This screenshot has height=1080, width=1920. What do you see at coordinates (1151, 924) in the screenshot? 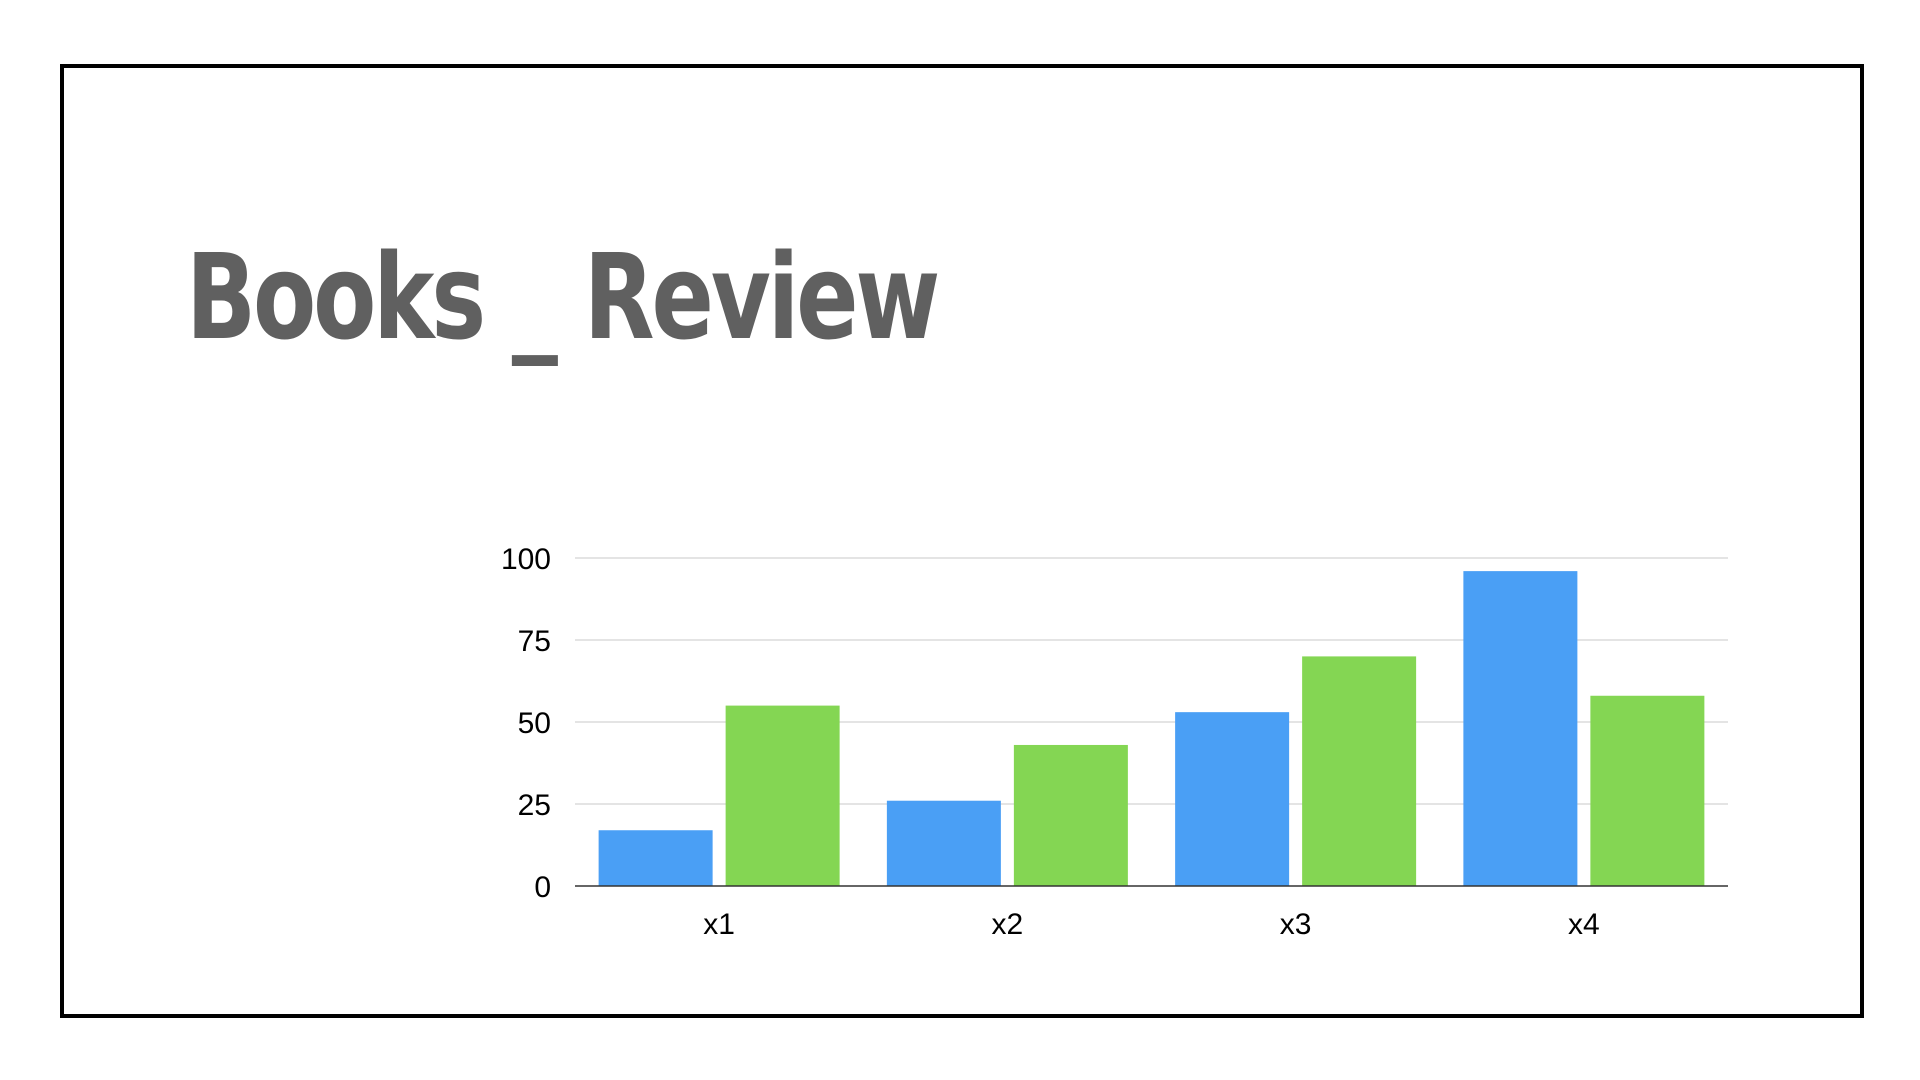
I see `x-axis-ticks: x1 x2 x3 x4` at bounding box center [1151, 924].